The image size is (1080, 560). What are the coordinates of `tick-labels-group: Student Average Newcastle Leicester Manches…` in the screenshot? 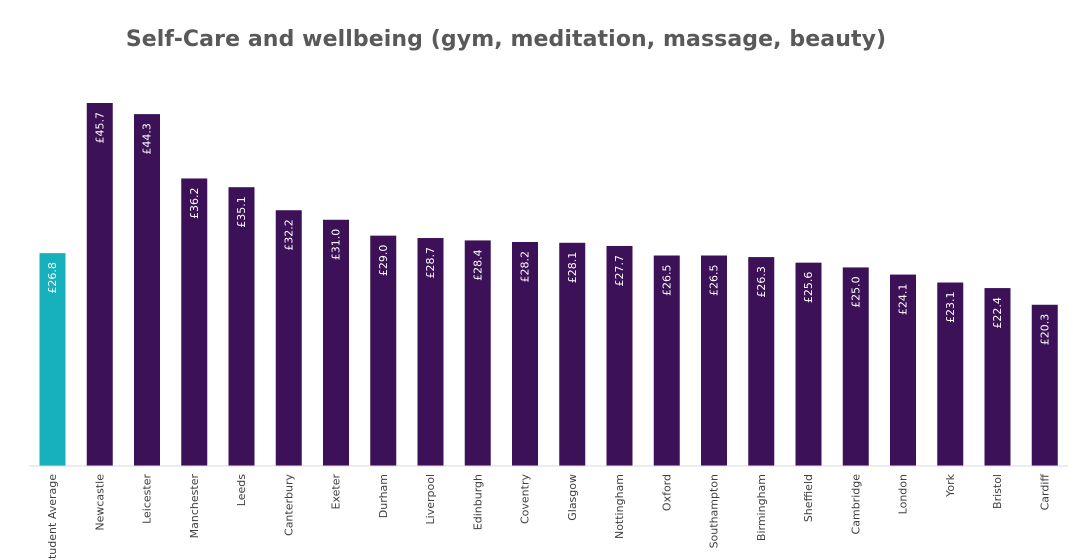 It's located at (548, 516).